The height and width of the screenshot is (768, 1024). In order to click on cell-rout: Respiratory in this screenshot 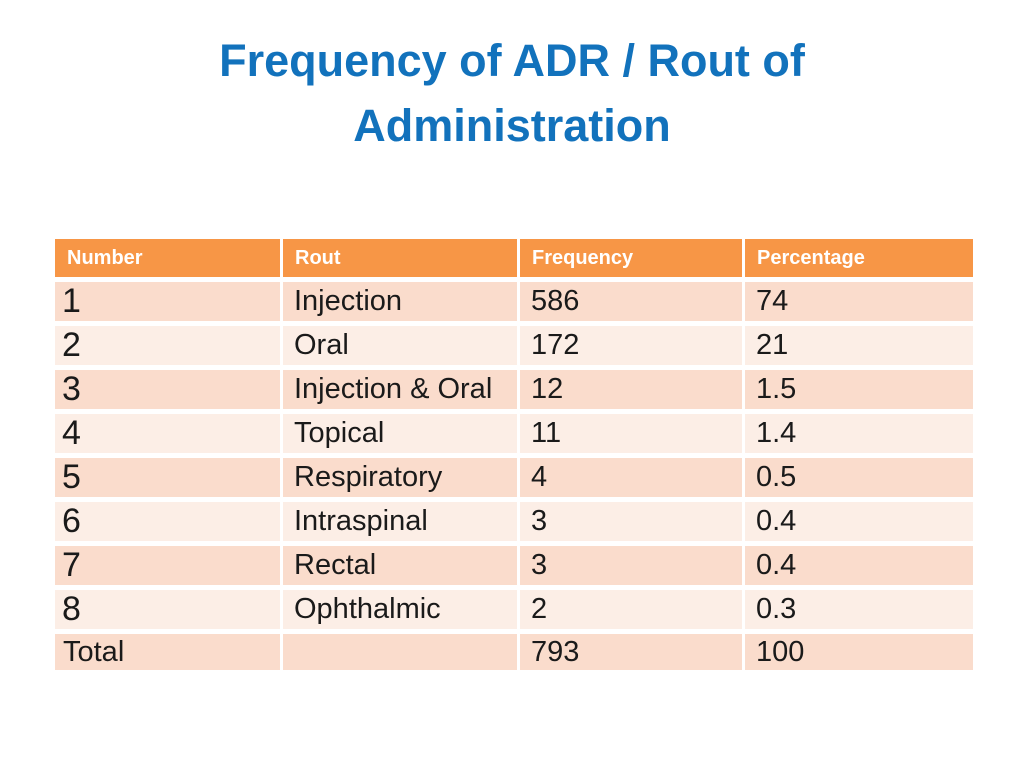, I will do `click(401, 480)`.